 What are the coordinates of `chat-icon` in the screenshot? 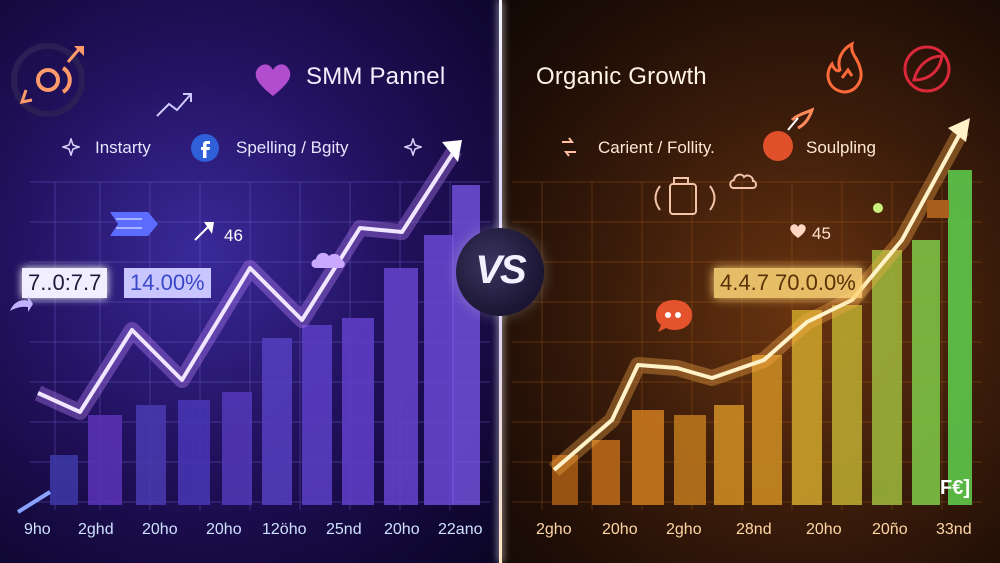 It's located at (674, 316).